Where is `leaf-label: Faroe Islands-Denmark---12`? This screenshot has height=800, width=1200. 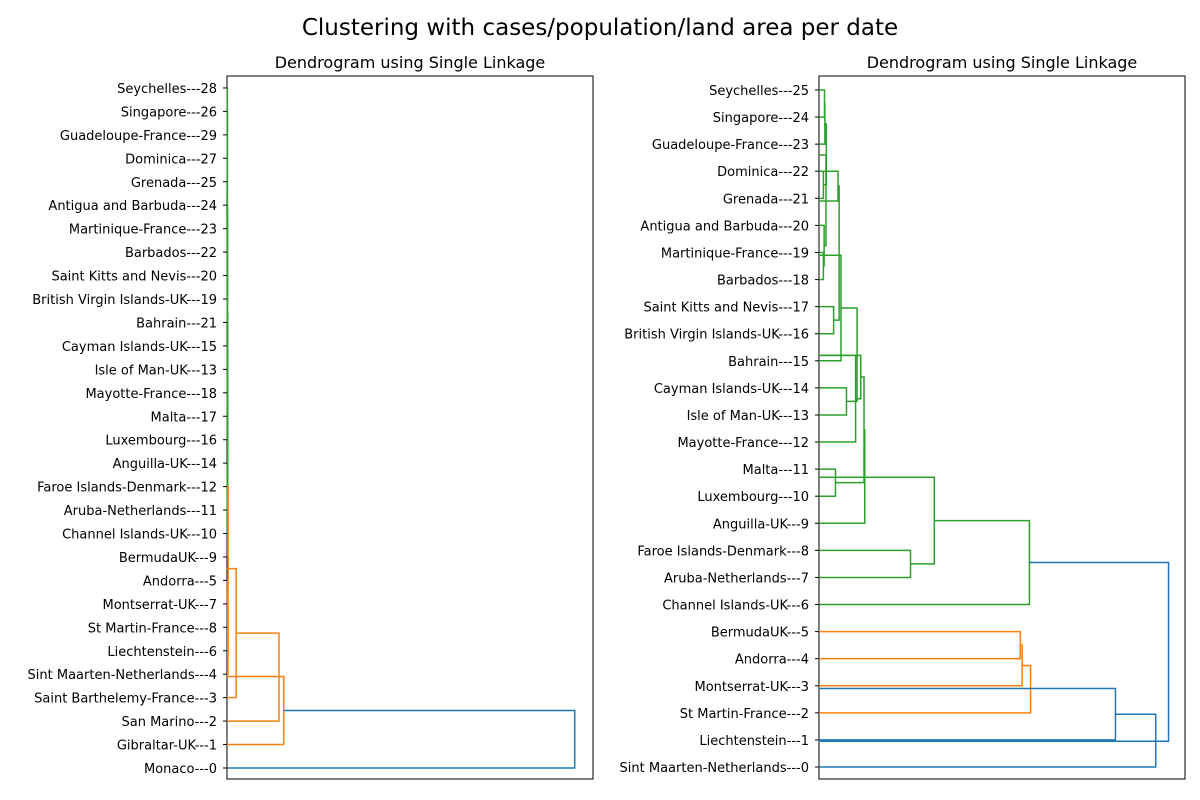
leaf-label: Faroe Islands-Denmark---12 is located at coordinates (127, 488).